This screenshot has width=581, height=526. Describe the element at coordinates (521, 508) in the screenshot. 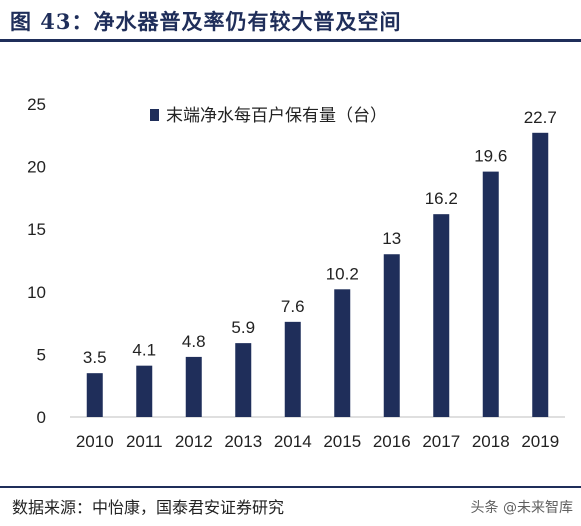

I see `watermark: 头条 @未来智库` at that location.